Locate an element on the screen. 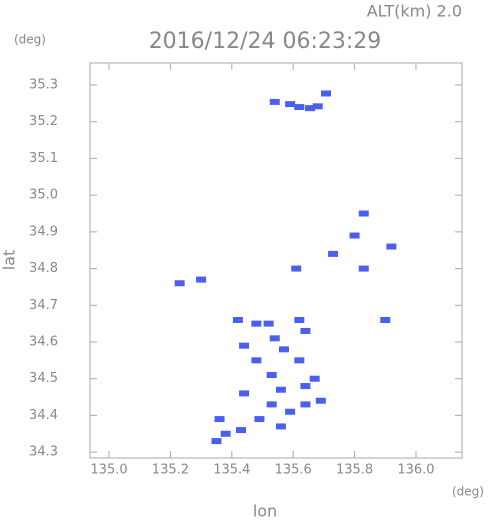 The image size is (491, 521). y-tick-label: 34.3 is located at coordinates (43, 452).